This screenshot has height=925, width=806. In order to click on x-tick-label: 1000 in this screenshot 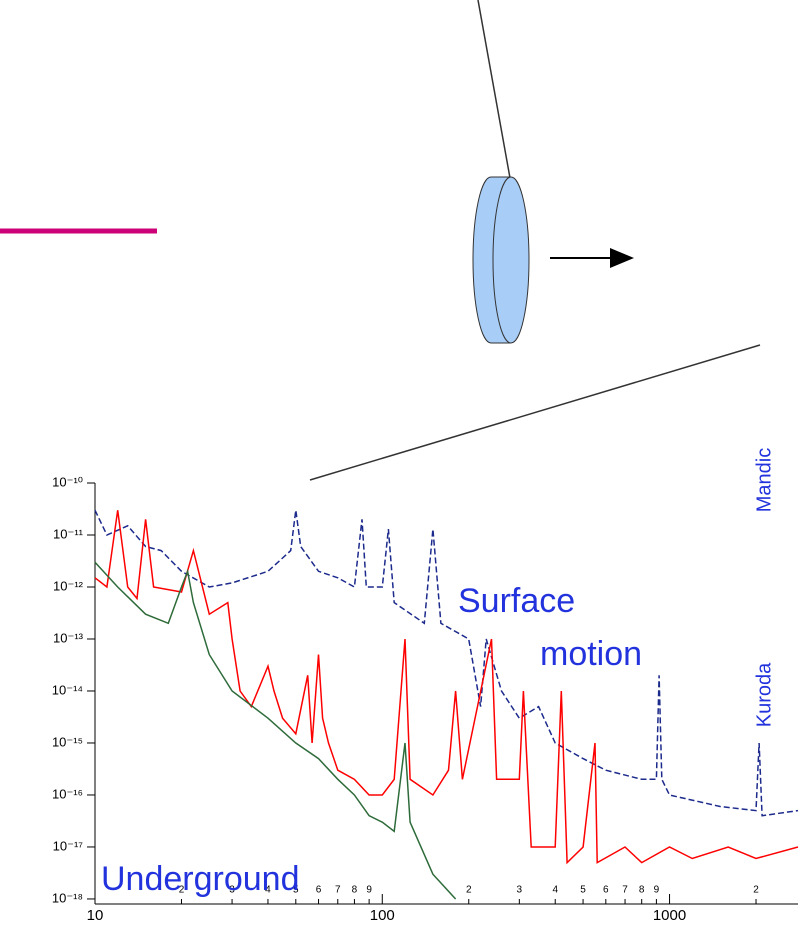, I will do `click(669, 915)`.